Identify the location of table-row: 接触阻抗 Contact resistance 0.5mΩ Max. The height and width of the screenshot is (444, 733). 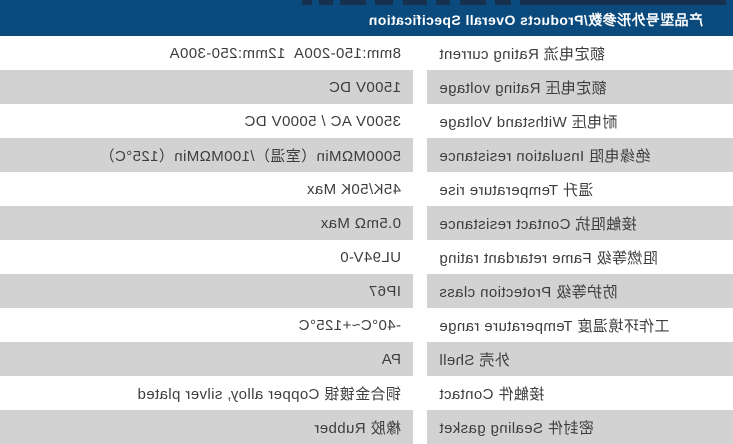
(366, 223).